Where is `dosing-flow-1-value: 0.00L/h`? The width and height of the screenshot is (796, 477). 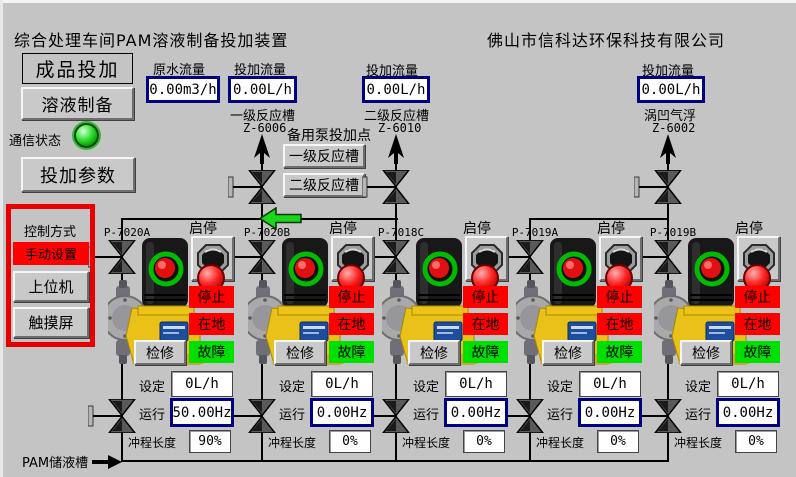
dosing-flow-1-value: 0.00L/h is located at coordinates (262, 89).